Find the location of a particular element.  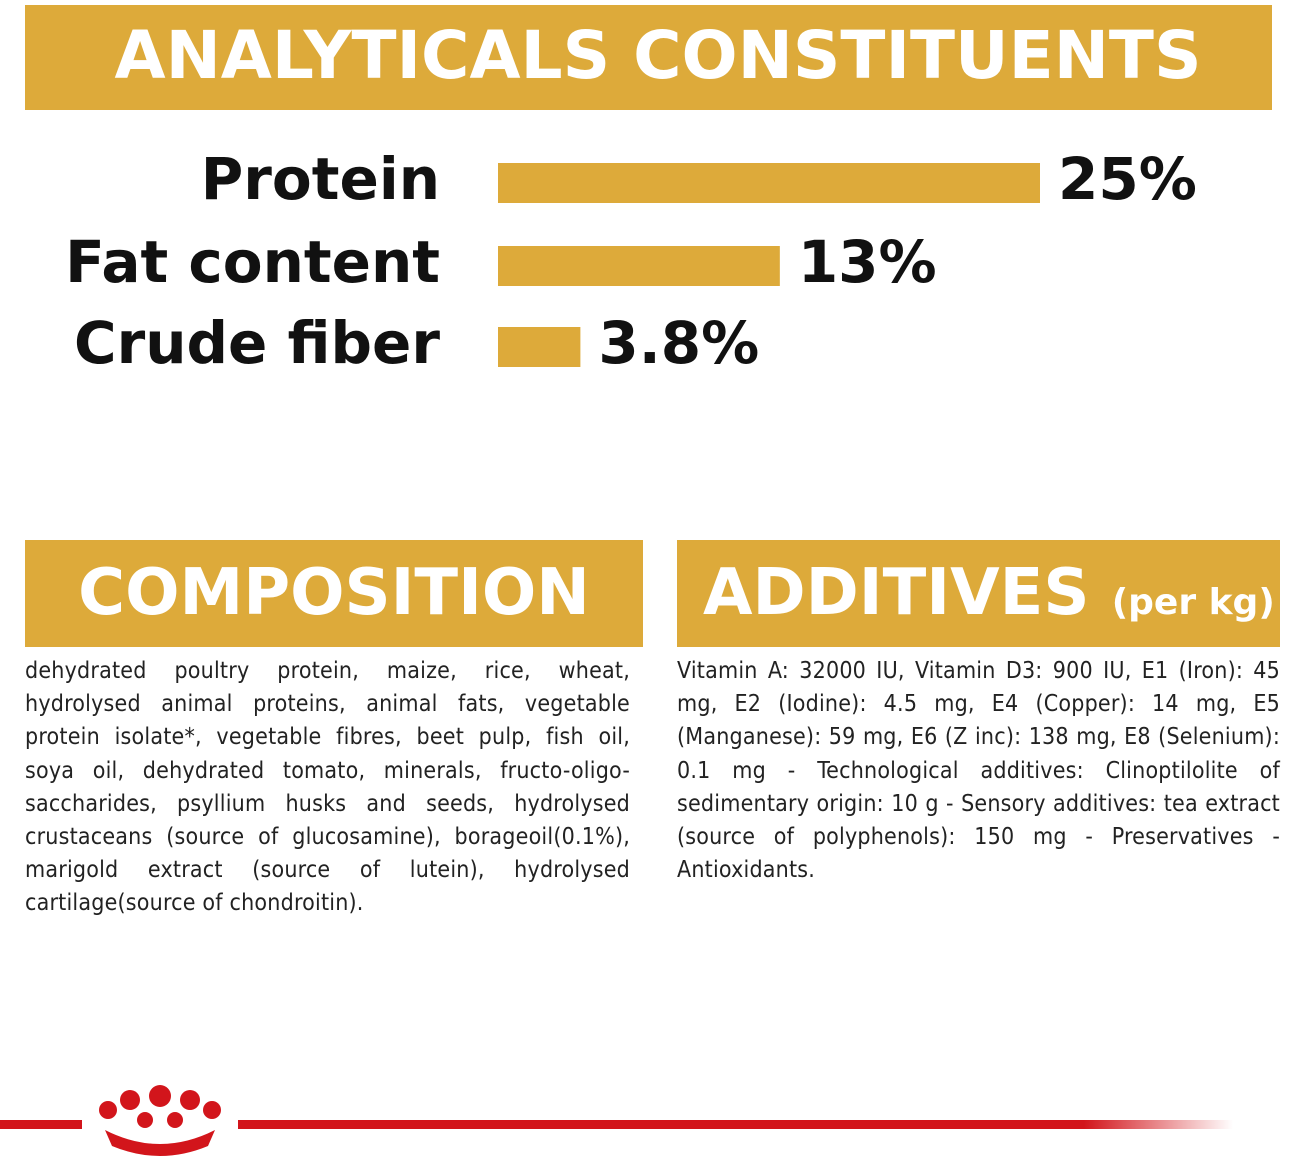

additives-title: ADDITIVES is located at coordinates (896, 593).